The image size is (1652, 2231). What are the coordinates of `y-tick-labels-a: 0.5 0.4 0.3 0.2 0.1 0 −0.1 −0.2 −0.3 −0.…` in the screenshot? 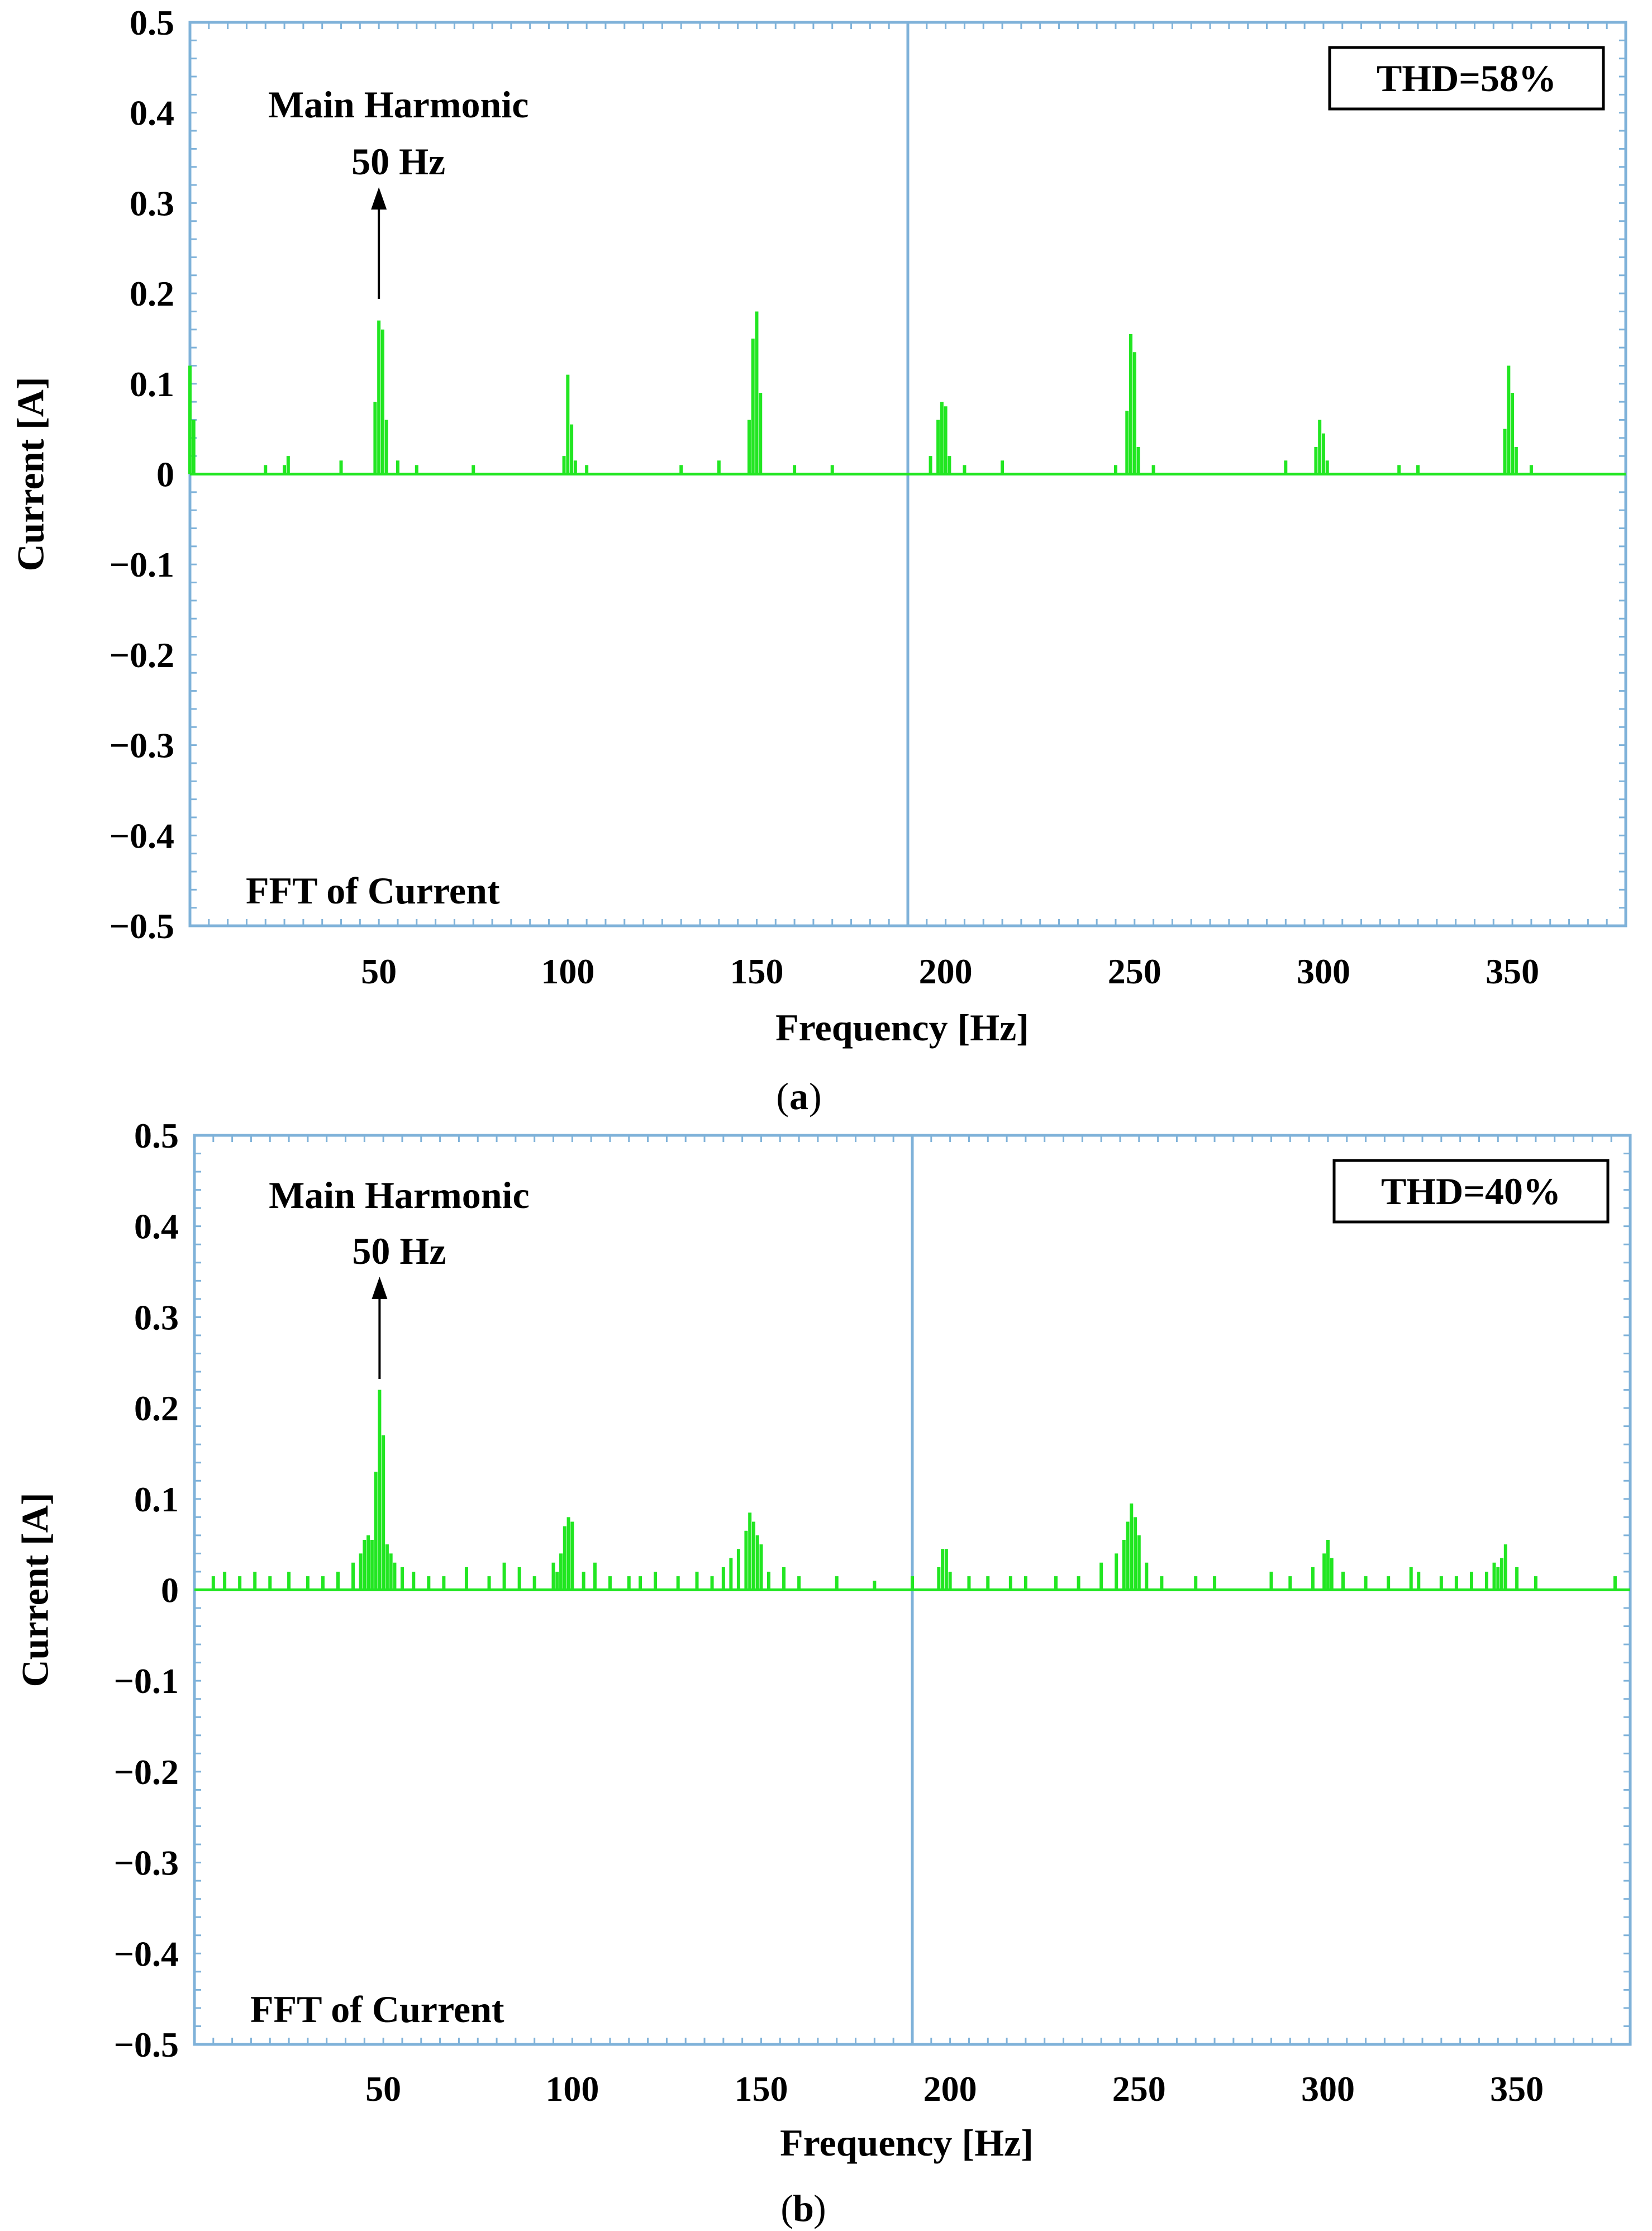 It's located at (142, 474).